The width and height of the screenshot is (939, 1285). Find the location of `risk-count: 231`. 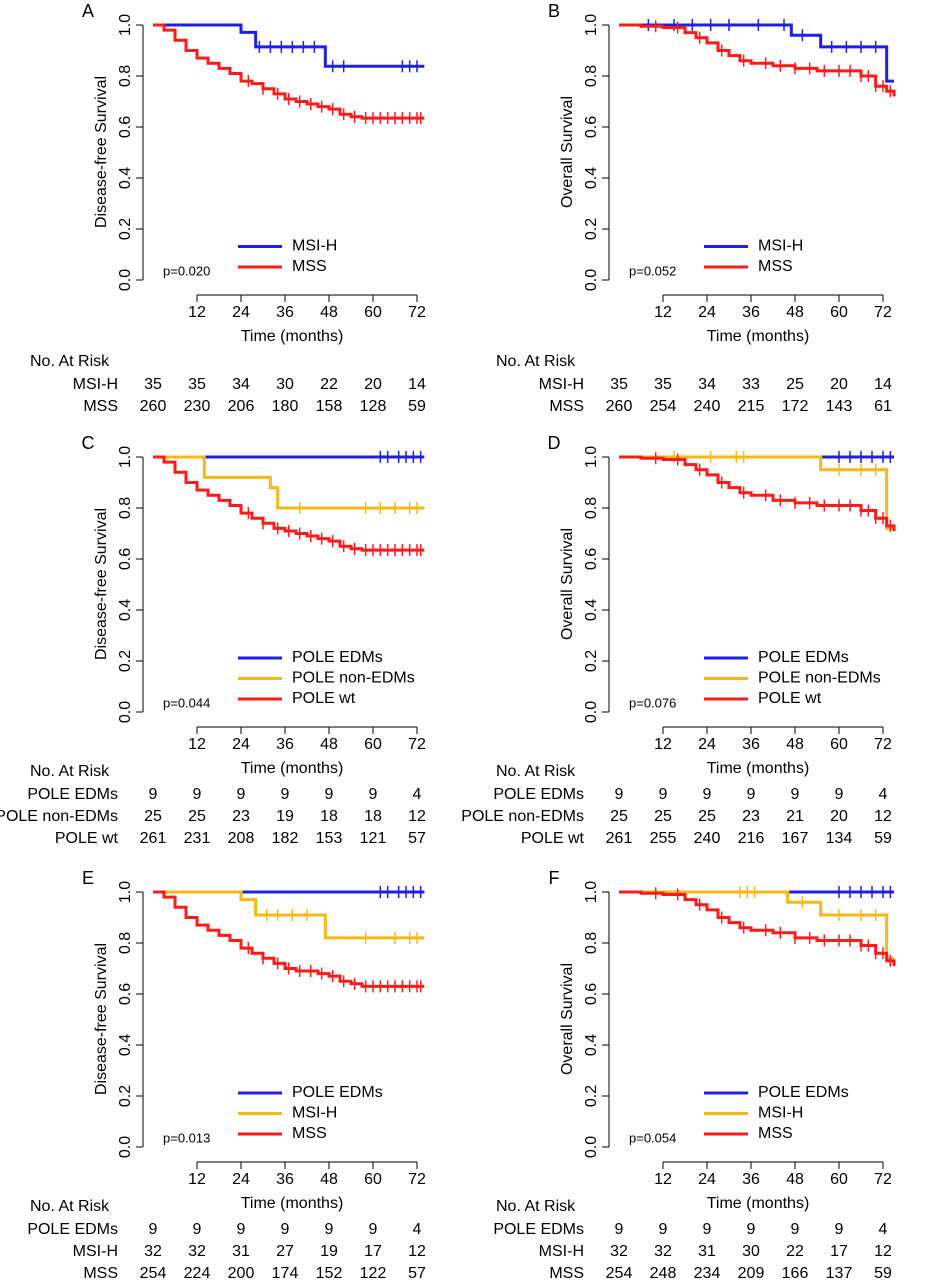

risk-count: 231 is located at coordinates (197, 838).